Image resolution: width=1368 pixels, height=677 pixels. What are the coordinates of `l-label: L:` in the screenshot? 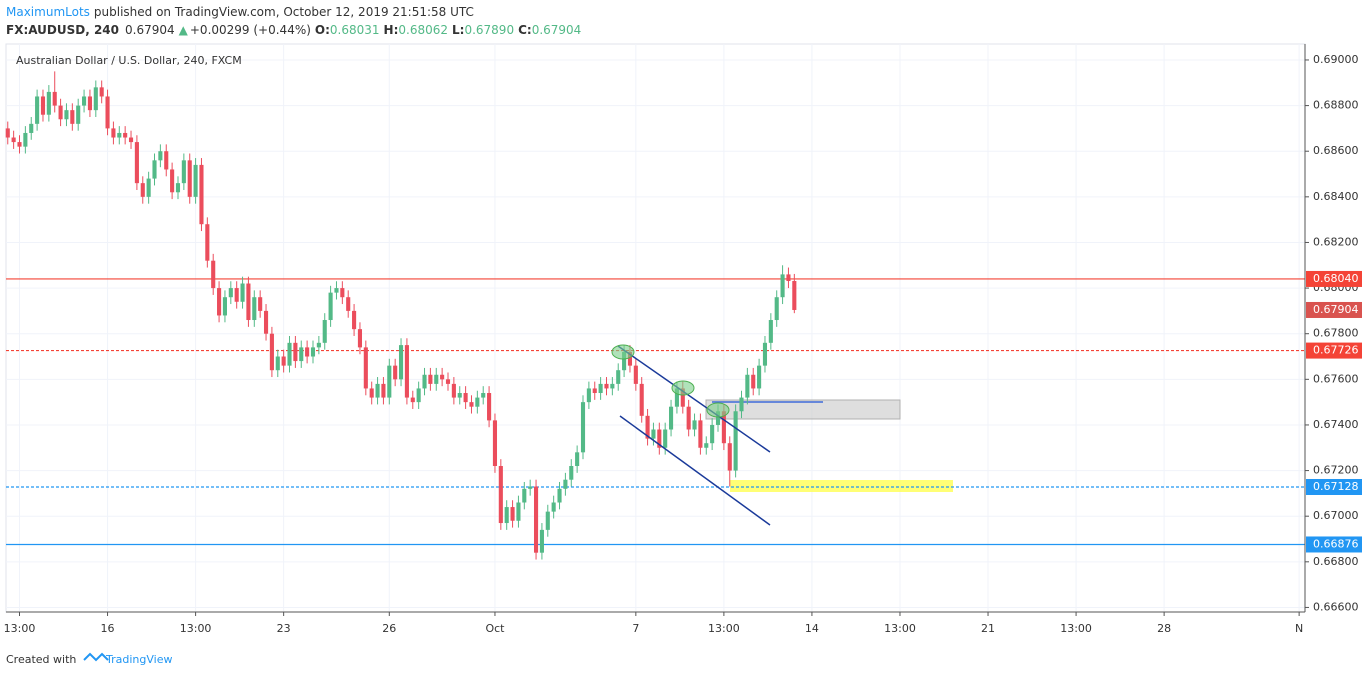 It's located at (458, 30).